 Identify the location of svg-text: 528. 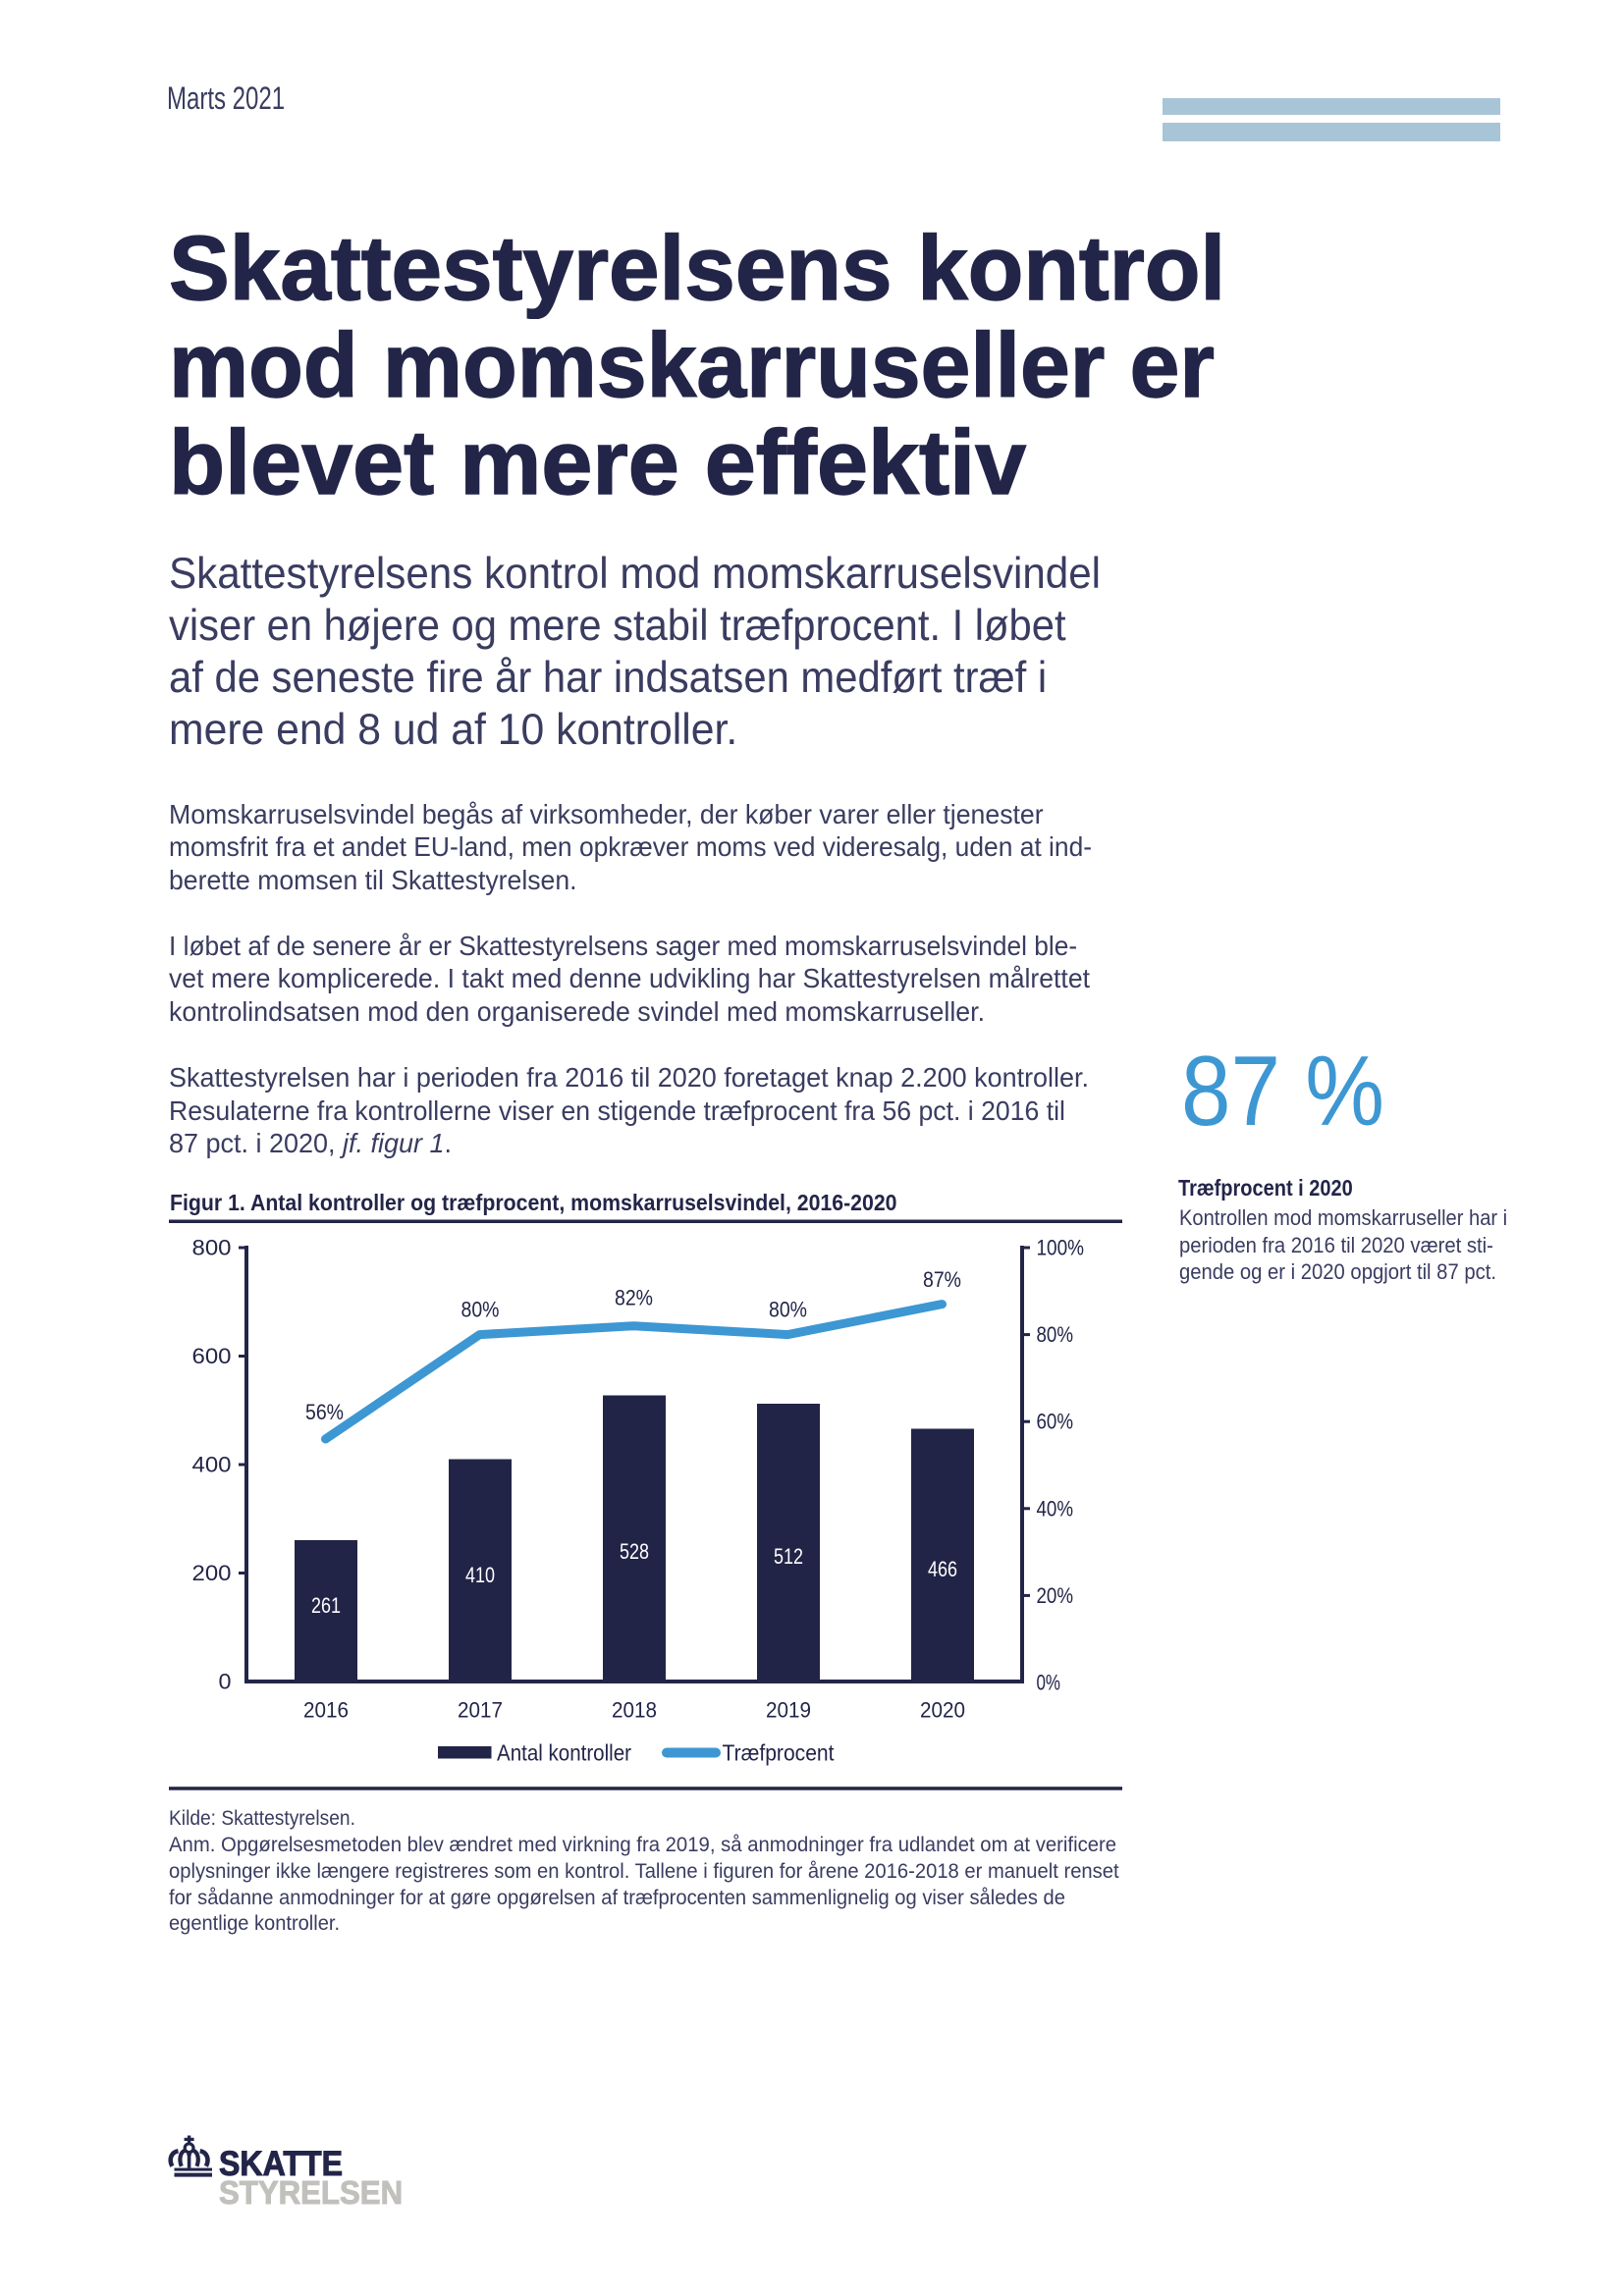
(634, 1552).